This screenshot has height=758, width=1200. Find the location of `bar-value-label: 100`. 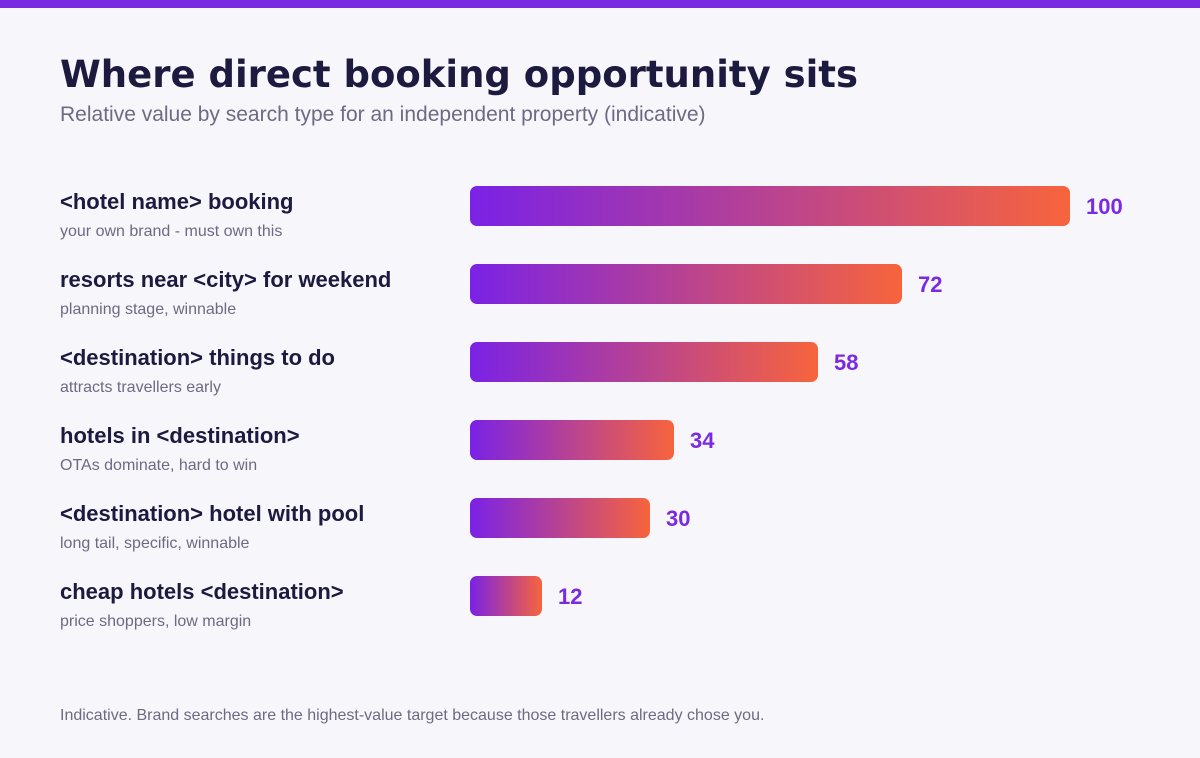

bar-value-label: 100 is located at coordinates (1104, 206).